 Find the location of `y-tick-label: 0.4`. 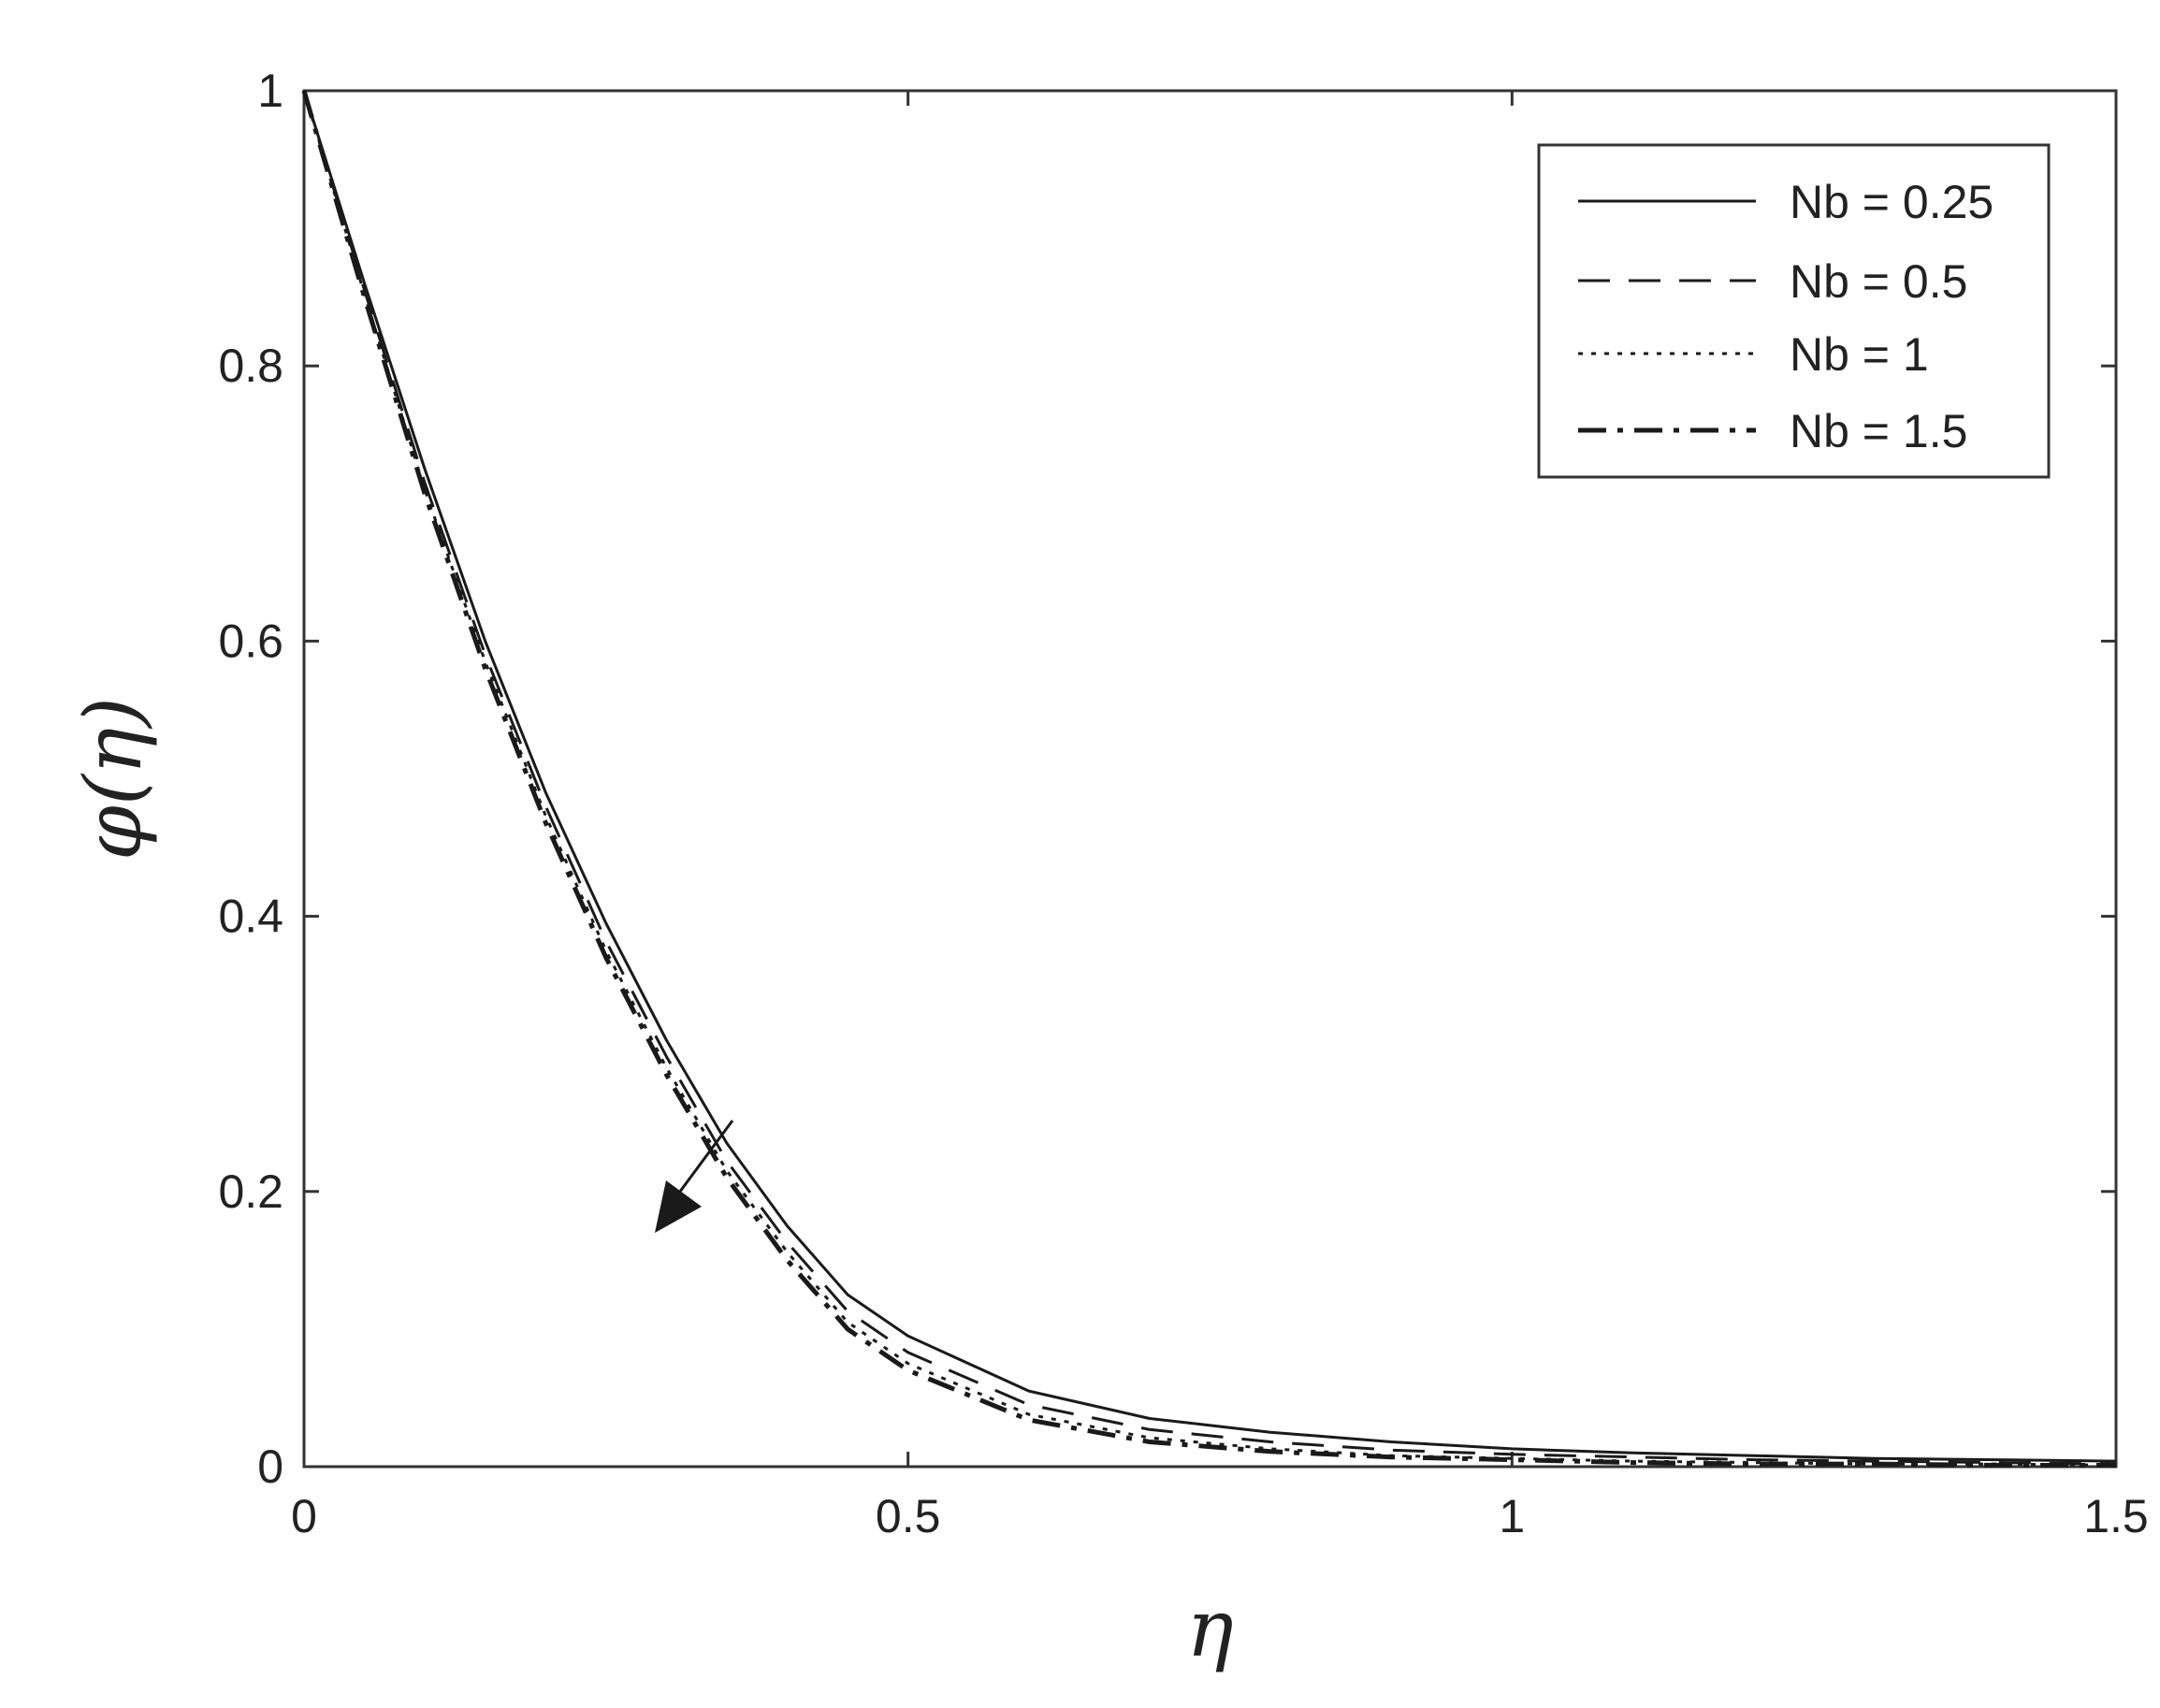

y-tick-label: 0.4 is located at coordinates (251, 916).